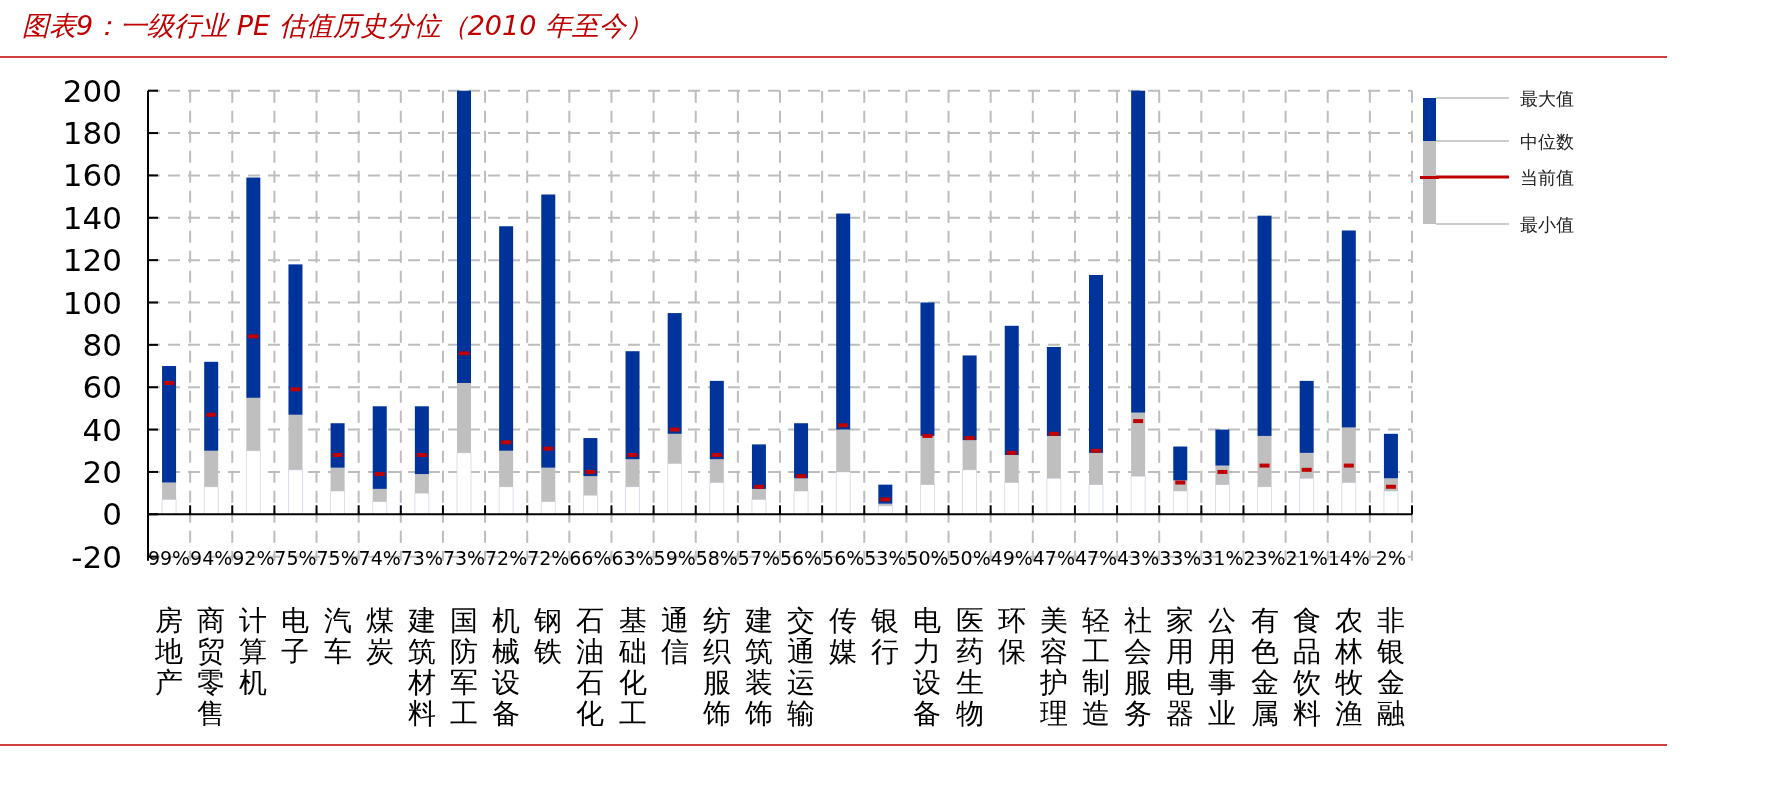 Image resolution: width=1784 pixels, height=798 pixels. What do you see at coordinates (632, 557) in the screenshot?
I see `annotation: 63%` at bounding box center [632, 557].